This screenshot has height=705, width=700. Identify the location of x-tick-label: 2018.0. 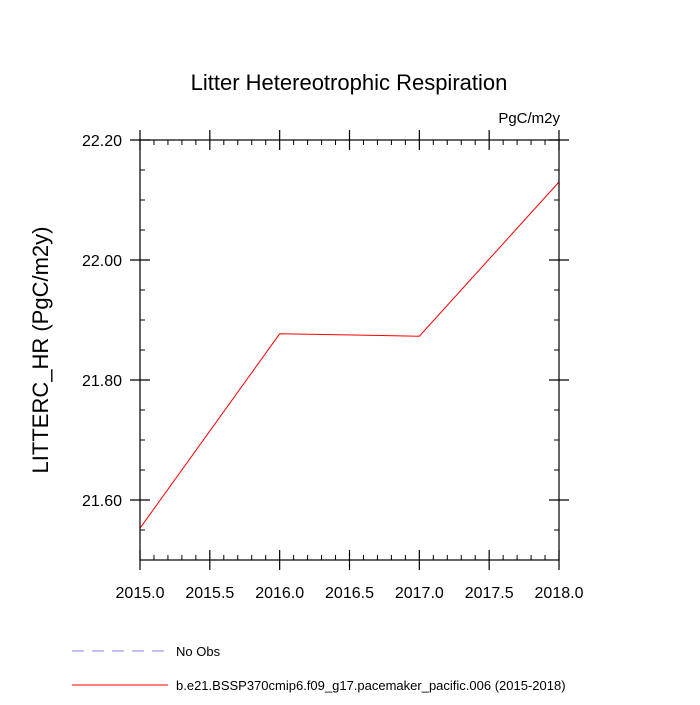
(559, 593).